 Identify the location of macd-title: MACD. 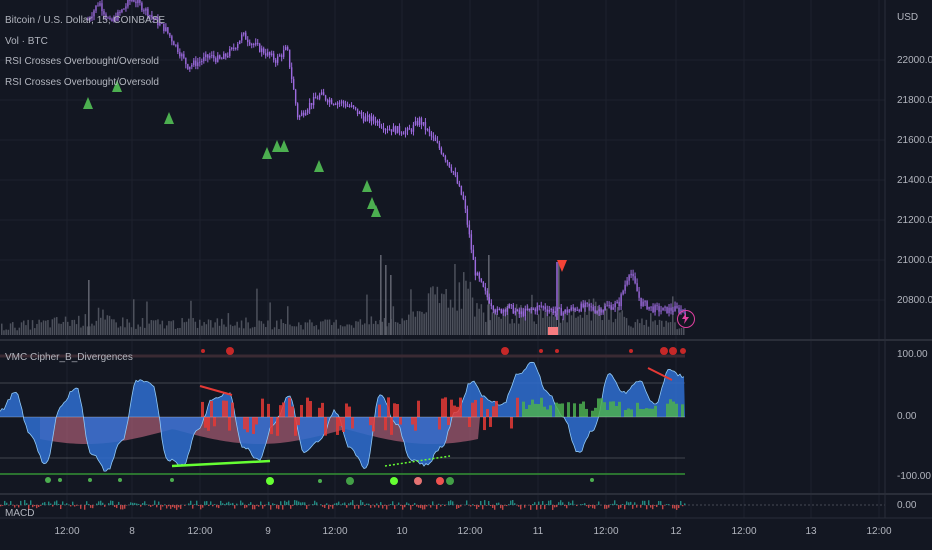
(20, 513).